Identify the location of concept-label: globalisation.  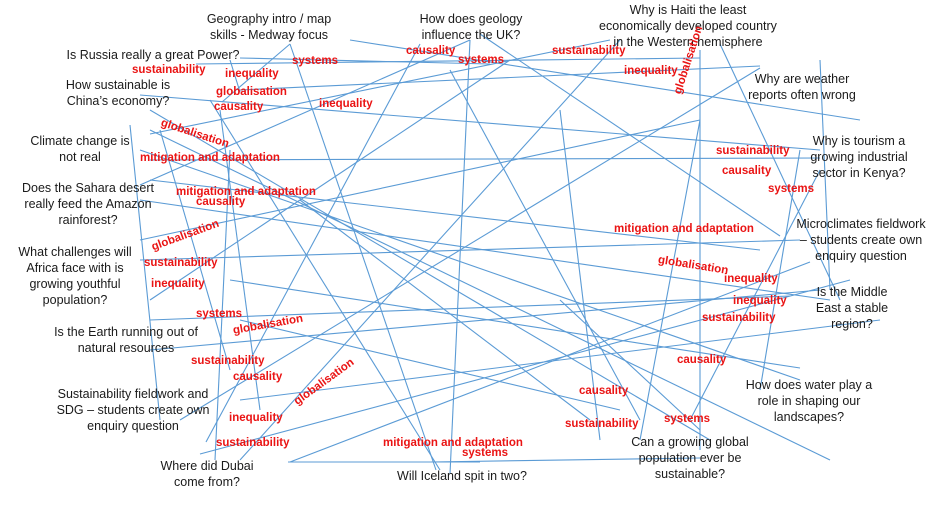
(251, 92).